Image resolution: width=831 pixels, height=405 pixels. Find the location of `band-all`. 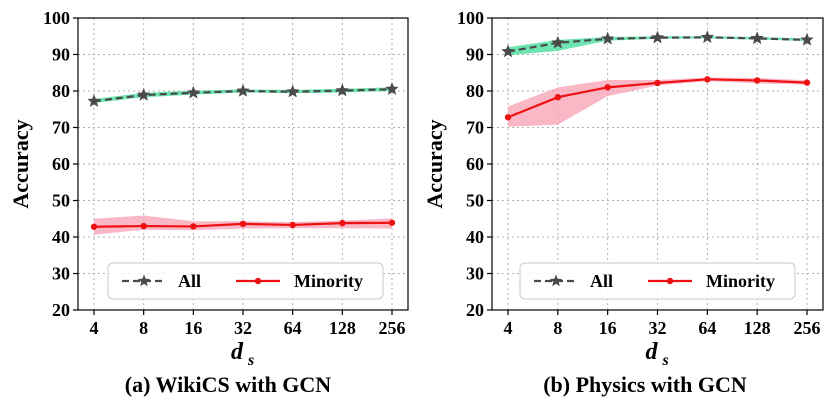

band-all is located at coordinates (657, 46).